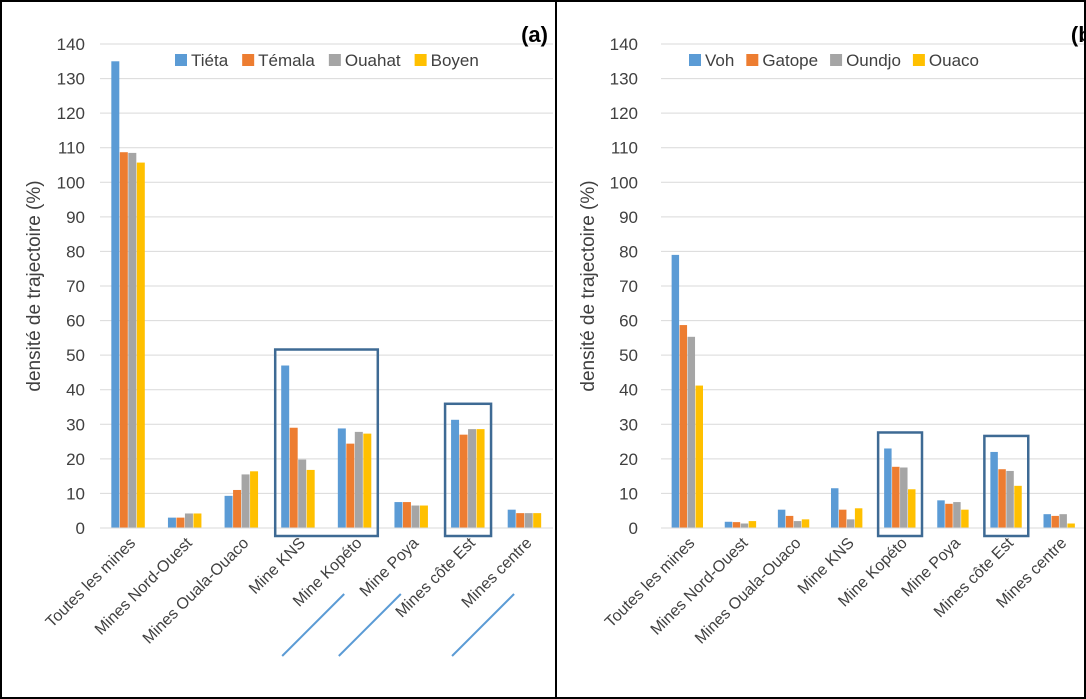 The width and height of the screenshot is (1086, 699). What do you see at coordinates (954, 60) in the screenshot?
I see `legend-label-ouaco: Ouaco` at bounding box center [954, 60].